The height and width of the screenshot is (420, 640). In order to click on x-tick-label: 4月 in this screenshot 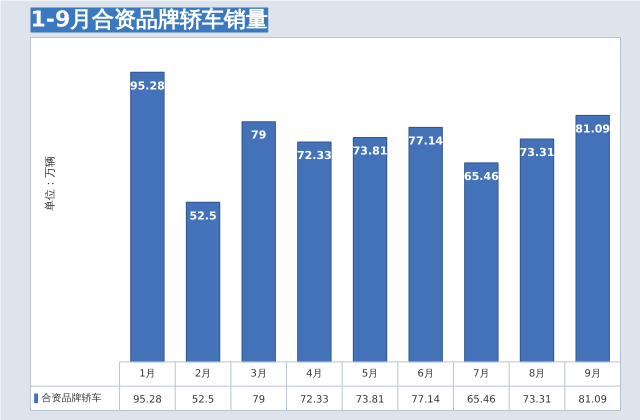, I will do `click(314, 374)`.